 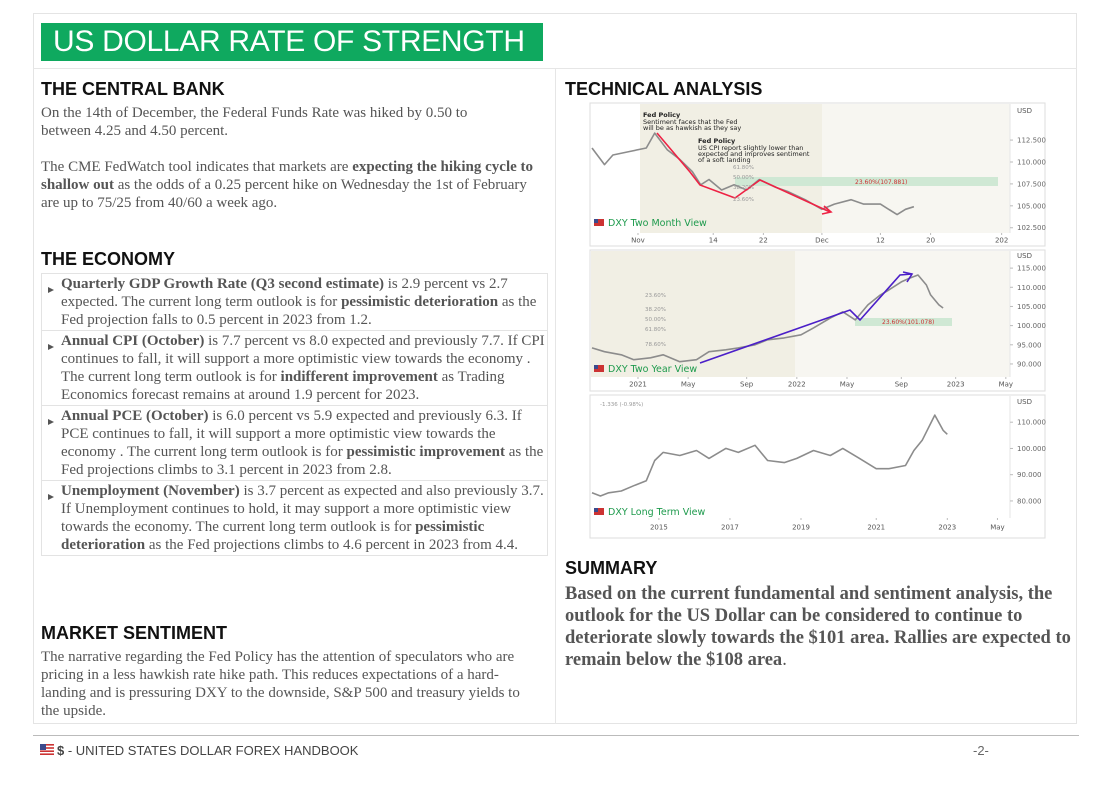 What do you see at coordinates (785, 248) in the screenshot?
I see `arrows` at bounding box center [785, 248].